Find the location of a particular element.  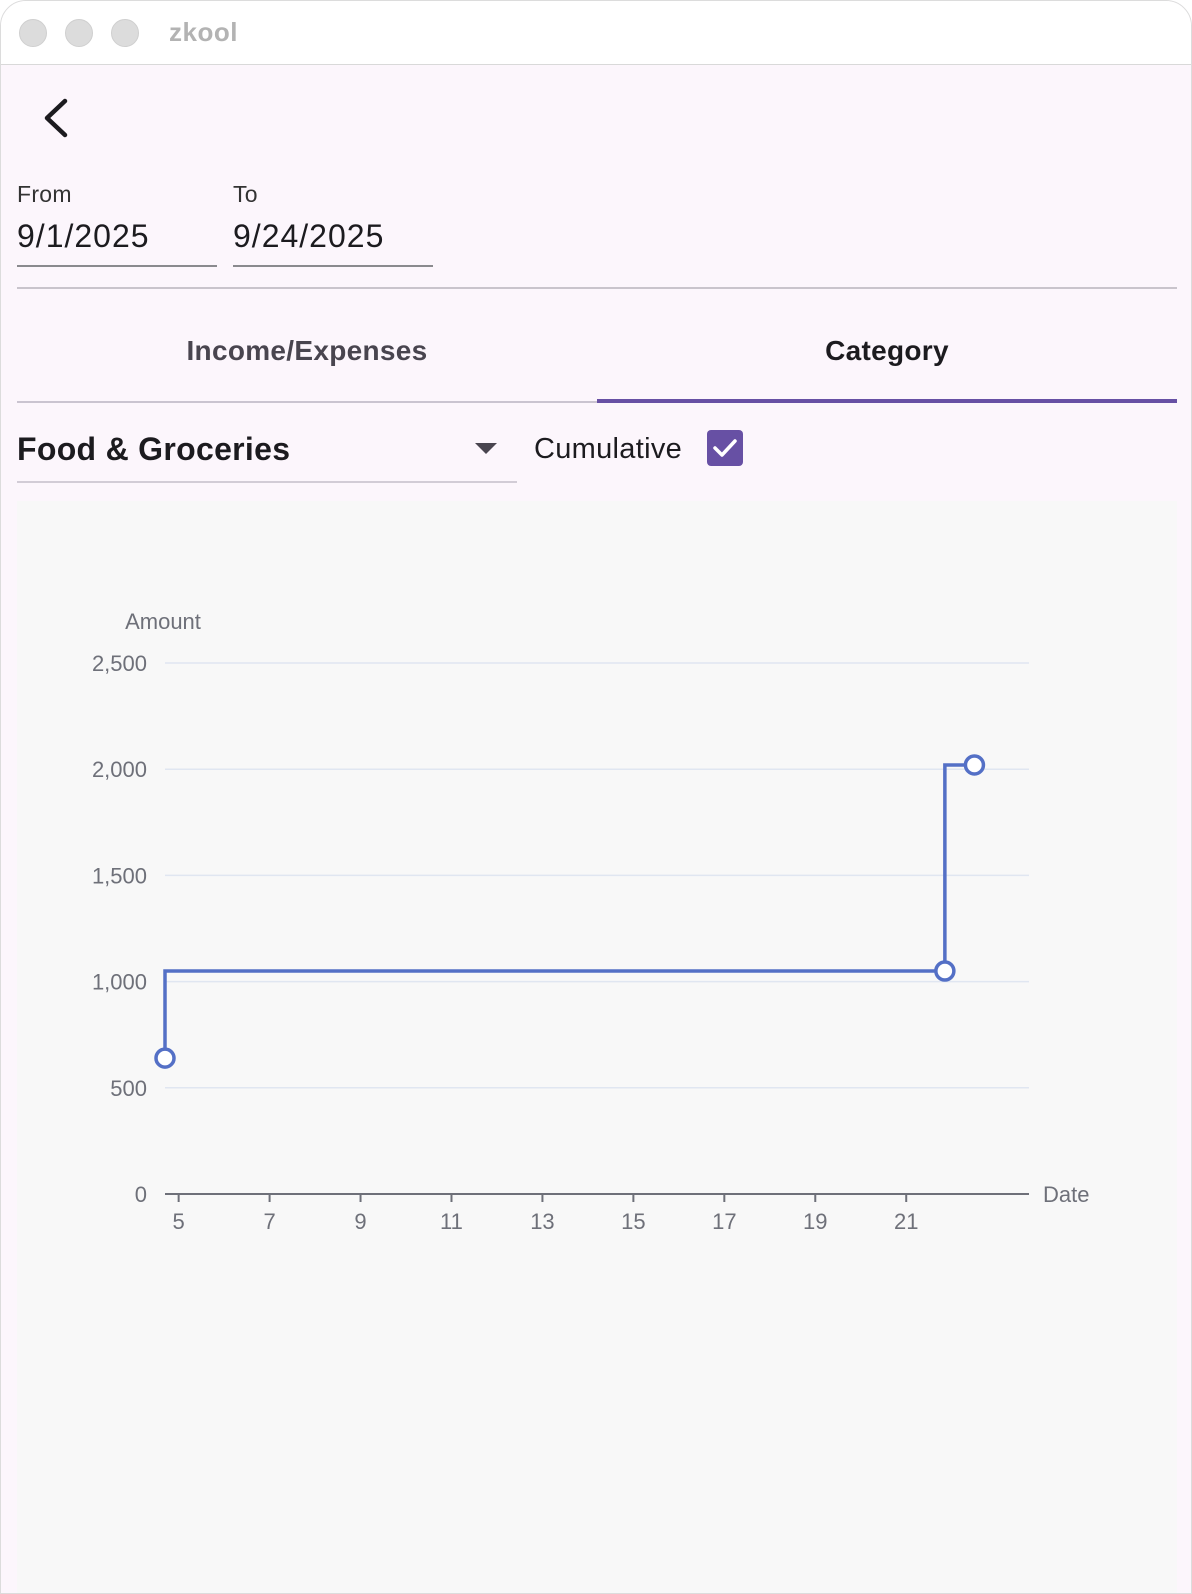

cumulative-checkbox is located at coordinates (725, 448).